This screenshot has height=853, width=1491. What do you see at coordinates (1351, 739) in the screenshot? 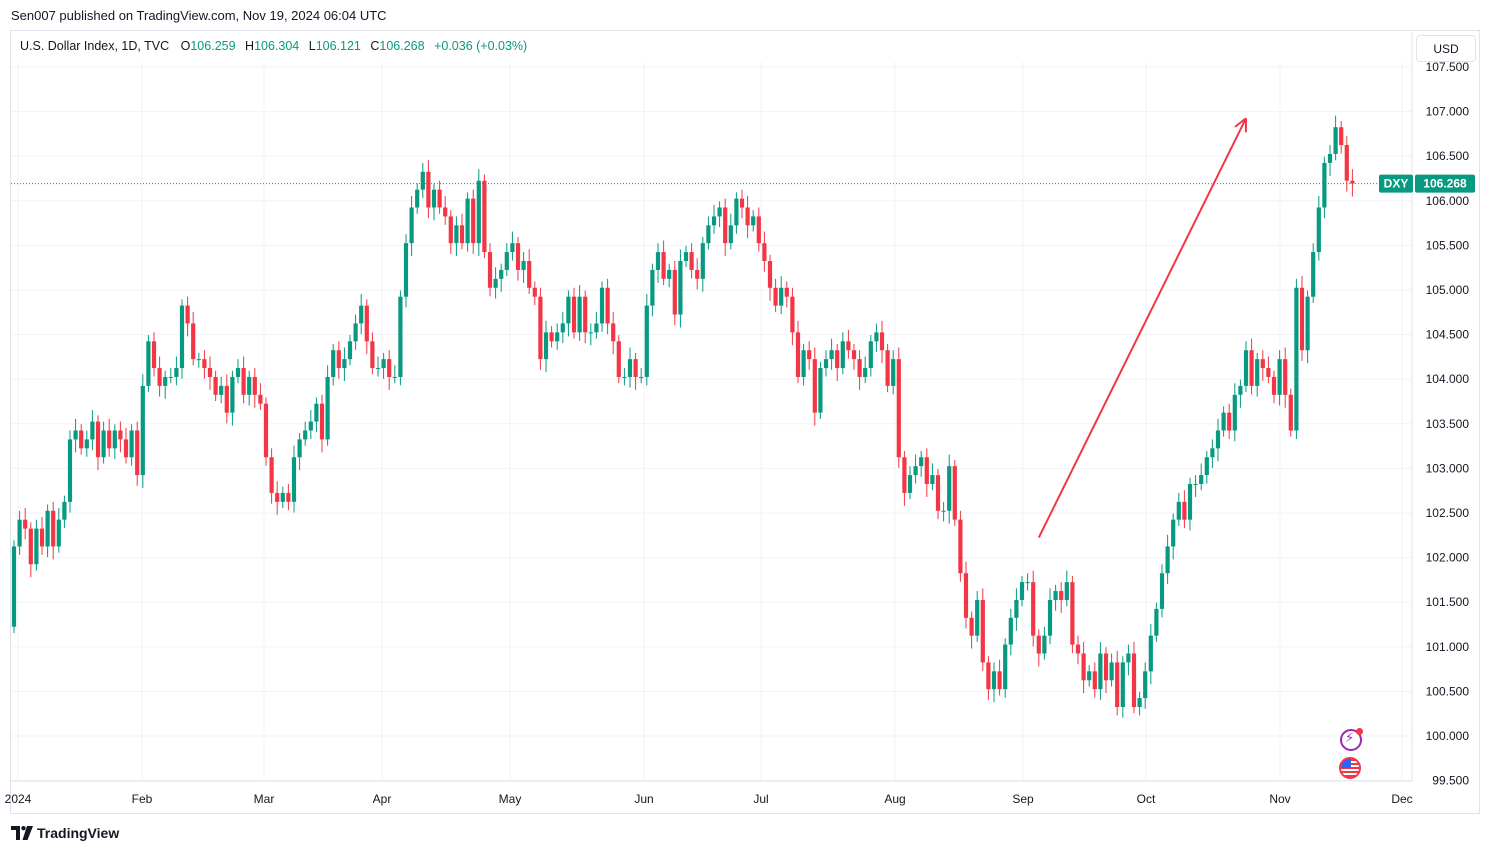
I see `bolt-icon` at bounding box center [1351, 739].